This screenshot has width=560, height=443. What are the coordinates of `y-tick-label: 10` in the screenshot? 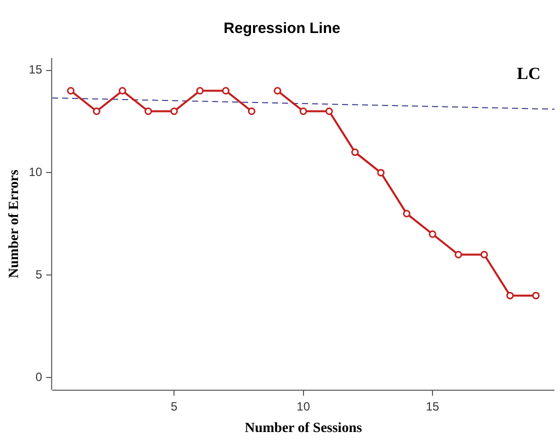 It's located at (35, 172).